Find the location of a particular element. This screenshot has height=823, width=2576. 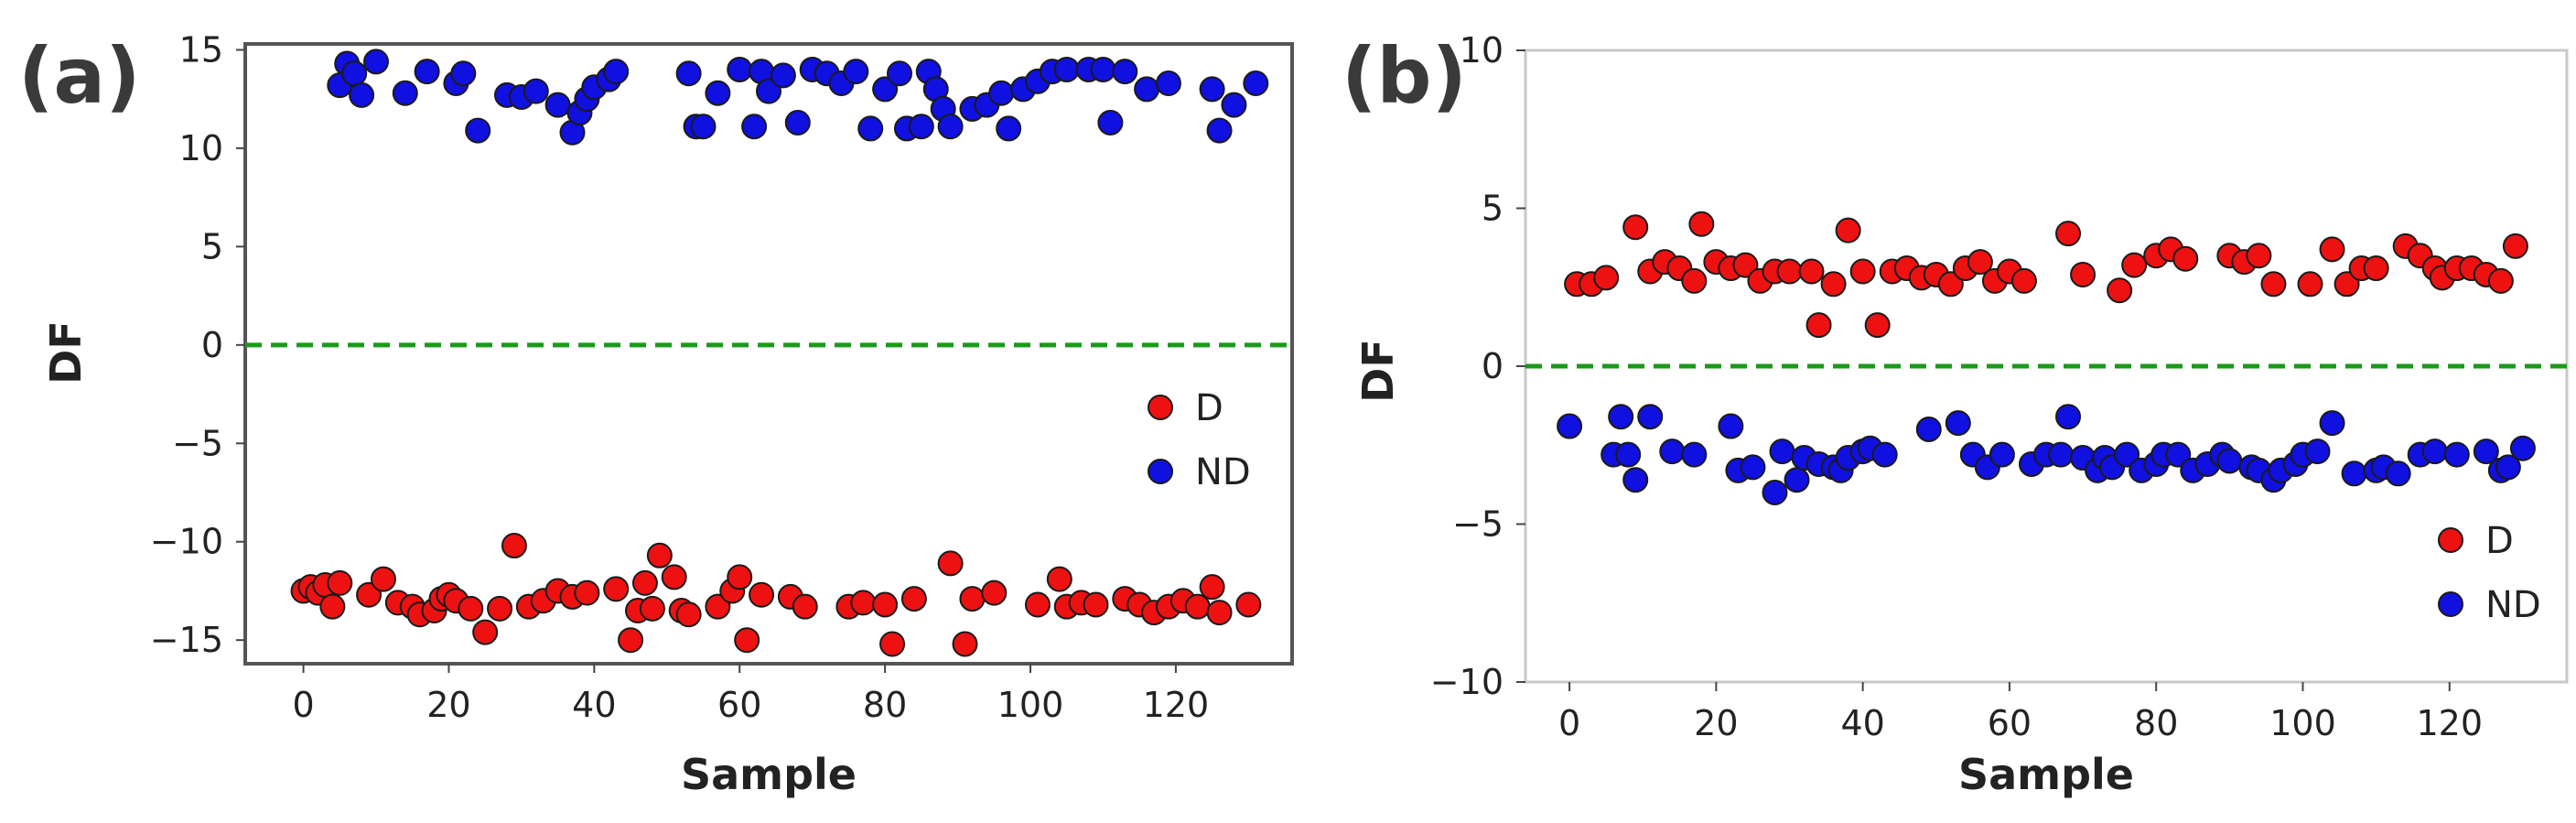

chart-b-legend-label-d: D is located at coordinates (2499, 541).